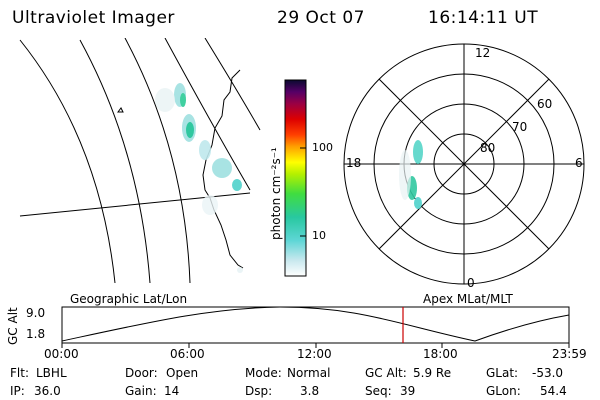 This screenshot has height=400, width=600. I want to click on polar-lat-70: 70, so click(520, 127).